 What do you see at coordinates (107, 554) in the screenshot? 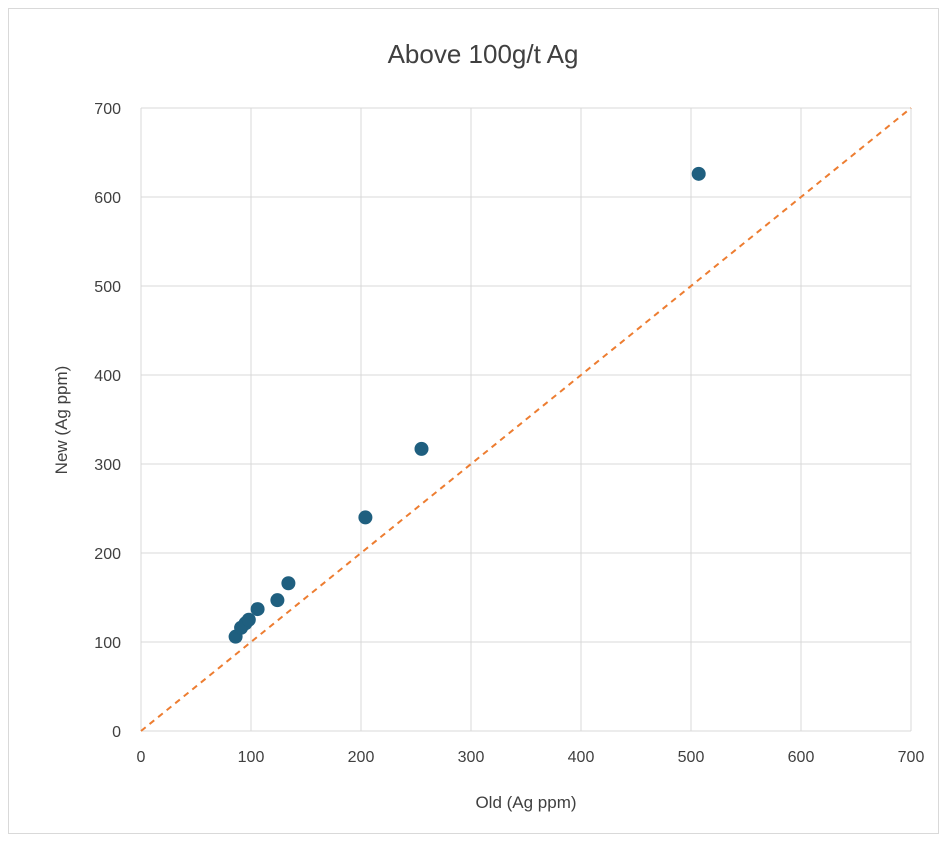
I see `y-tick-label: 200` at bounding box center [107, 554].